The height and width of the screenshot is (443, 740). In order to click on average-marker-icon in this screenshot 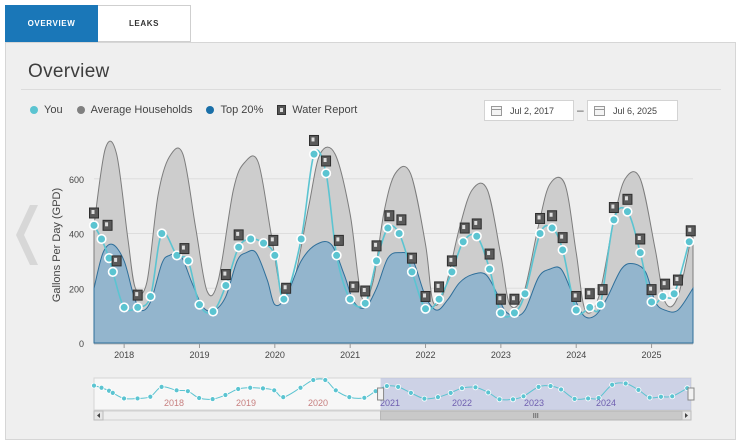, I will do `click(80, 110)`.